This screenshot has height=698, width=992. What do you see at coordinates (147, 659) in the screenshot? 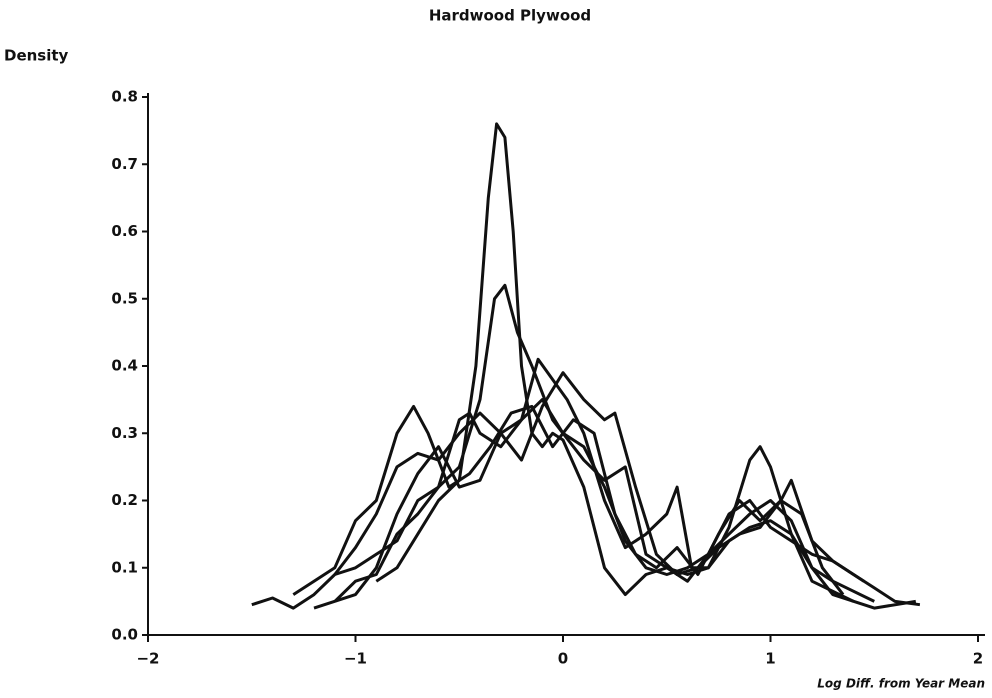
I see `x-tick-label: −2` at bounding box center [147, 659].